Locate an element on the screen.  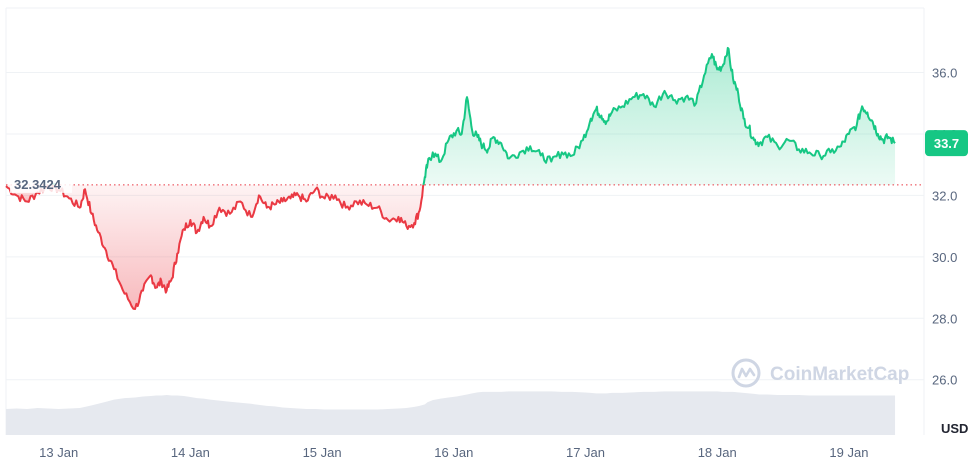
y-tick-label: 28.0 is located at coordinates (944, 318).